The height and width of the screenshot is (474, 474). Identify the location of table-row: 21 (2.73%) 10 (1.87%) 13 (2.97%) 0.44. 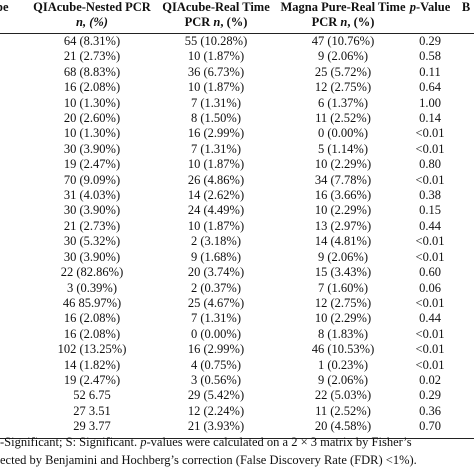
(237, 226).